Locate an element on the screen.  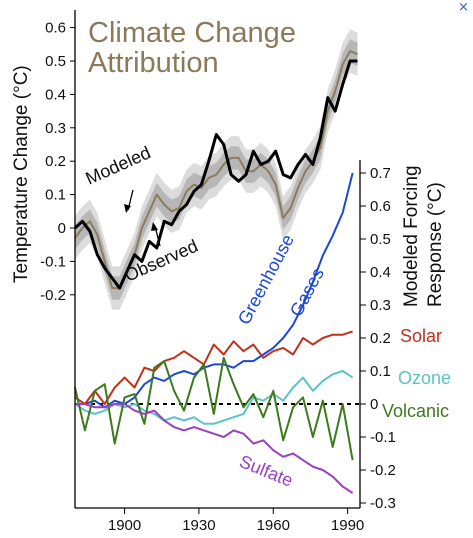
solar-label: Solar is located at coordinates (421, 336).